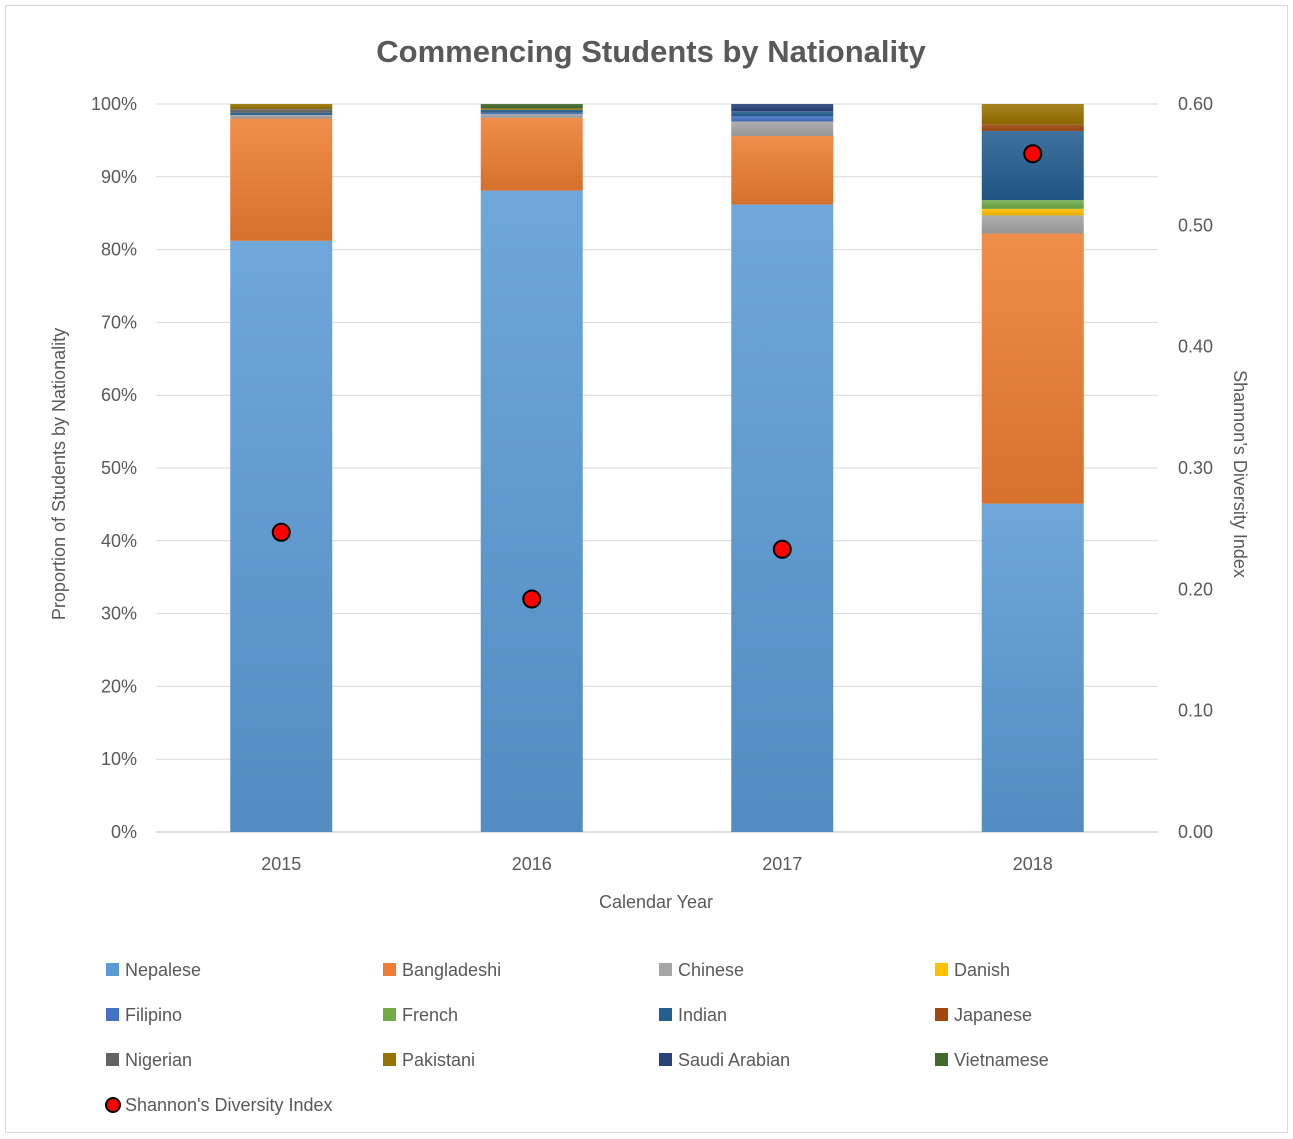 This screenshot has width=1293, height=1139. Describe the element at coordinates (113, 1105) in the screenshot. I see `legend-marker` at that location.